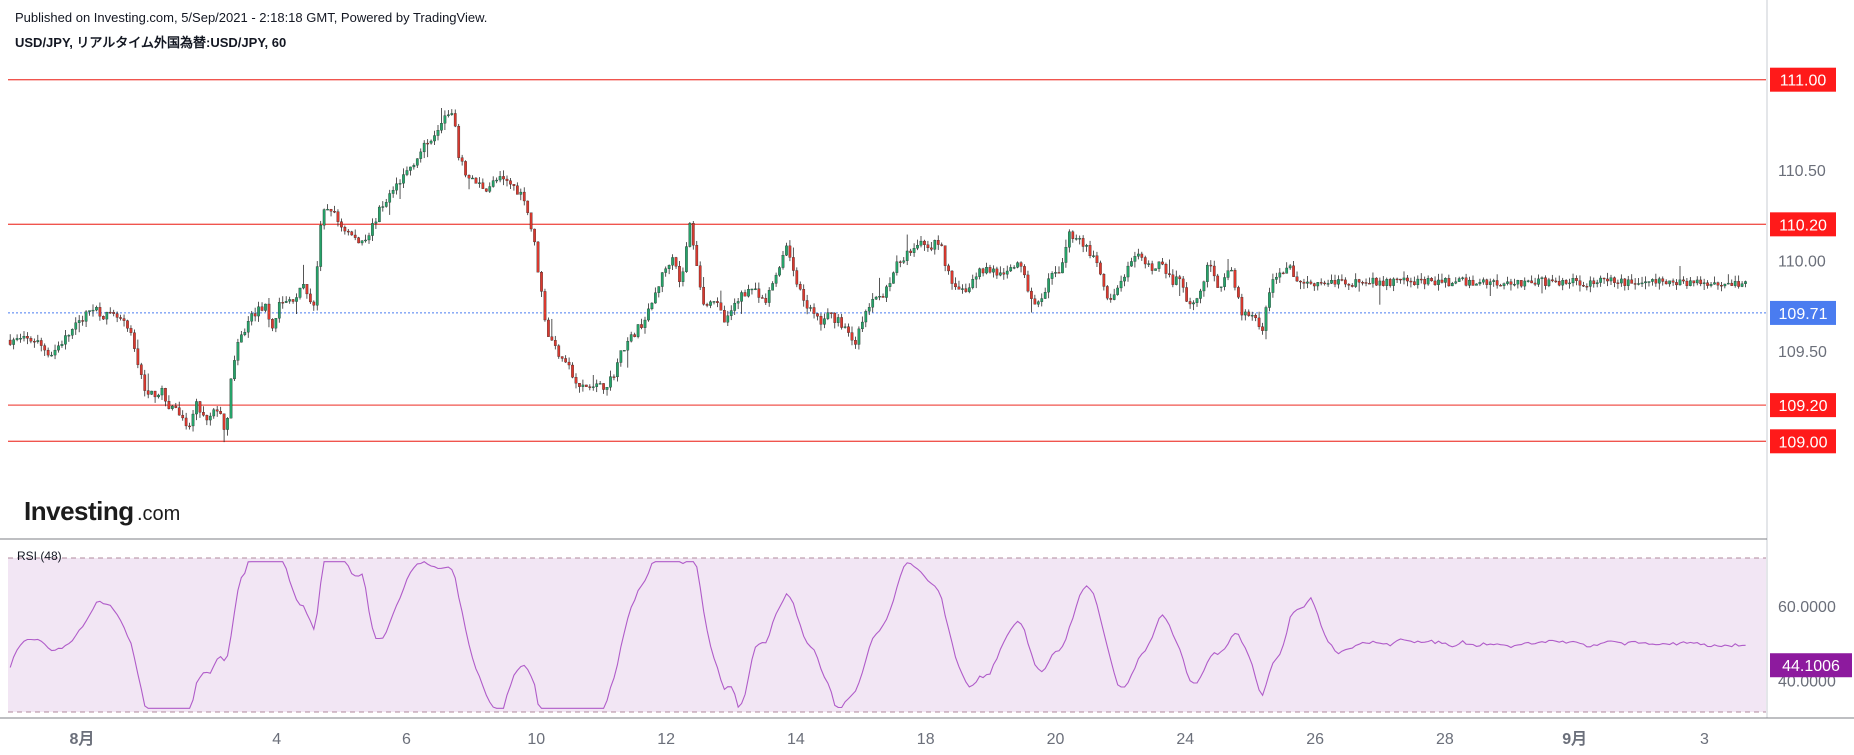 The image size is (1854, 755). What do you see at coordinates (1811, 665) in the screenshot?
I see `rsi-value-tag-bg` at bounding box center [1811, 665].